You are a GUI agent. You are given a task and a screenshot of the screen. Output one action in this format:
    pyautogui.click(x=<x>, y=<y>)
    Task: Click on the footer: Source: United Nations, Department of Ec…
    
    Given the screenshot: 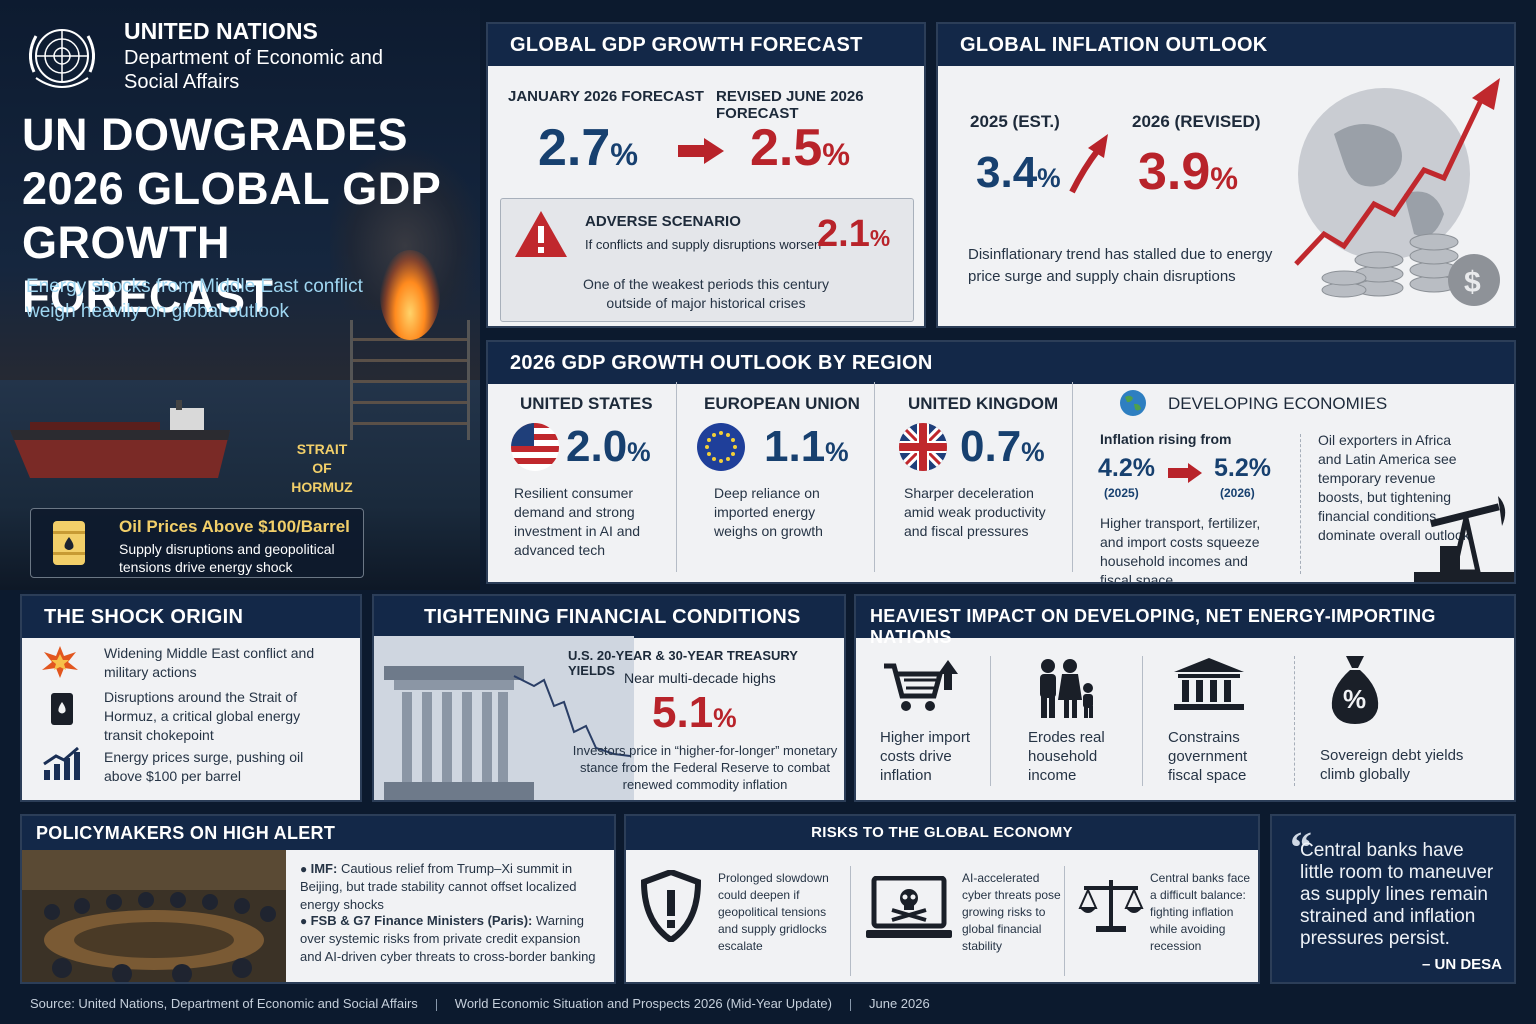 What is the action you would take?
    pyautogui.click(x=480, y=1003)
    